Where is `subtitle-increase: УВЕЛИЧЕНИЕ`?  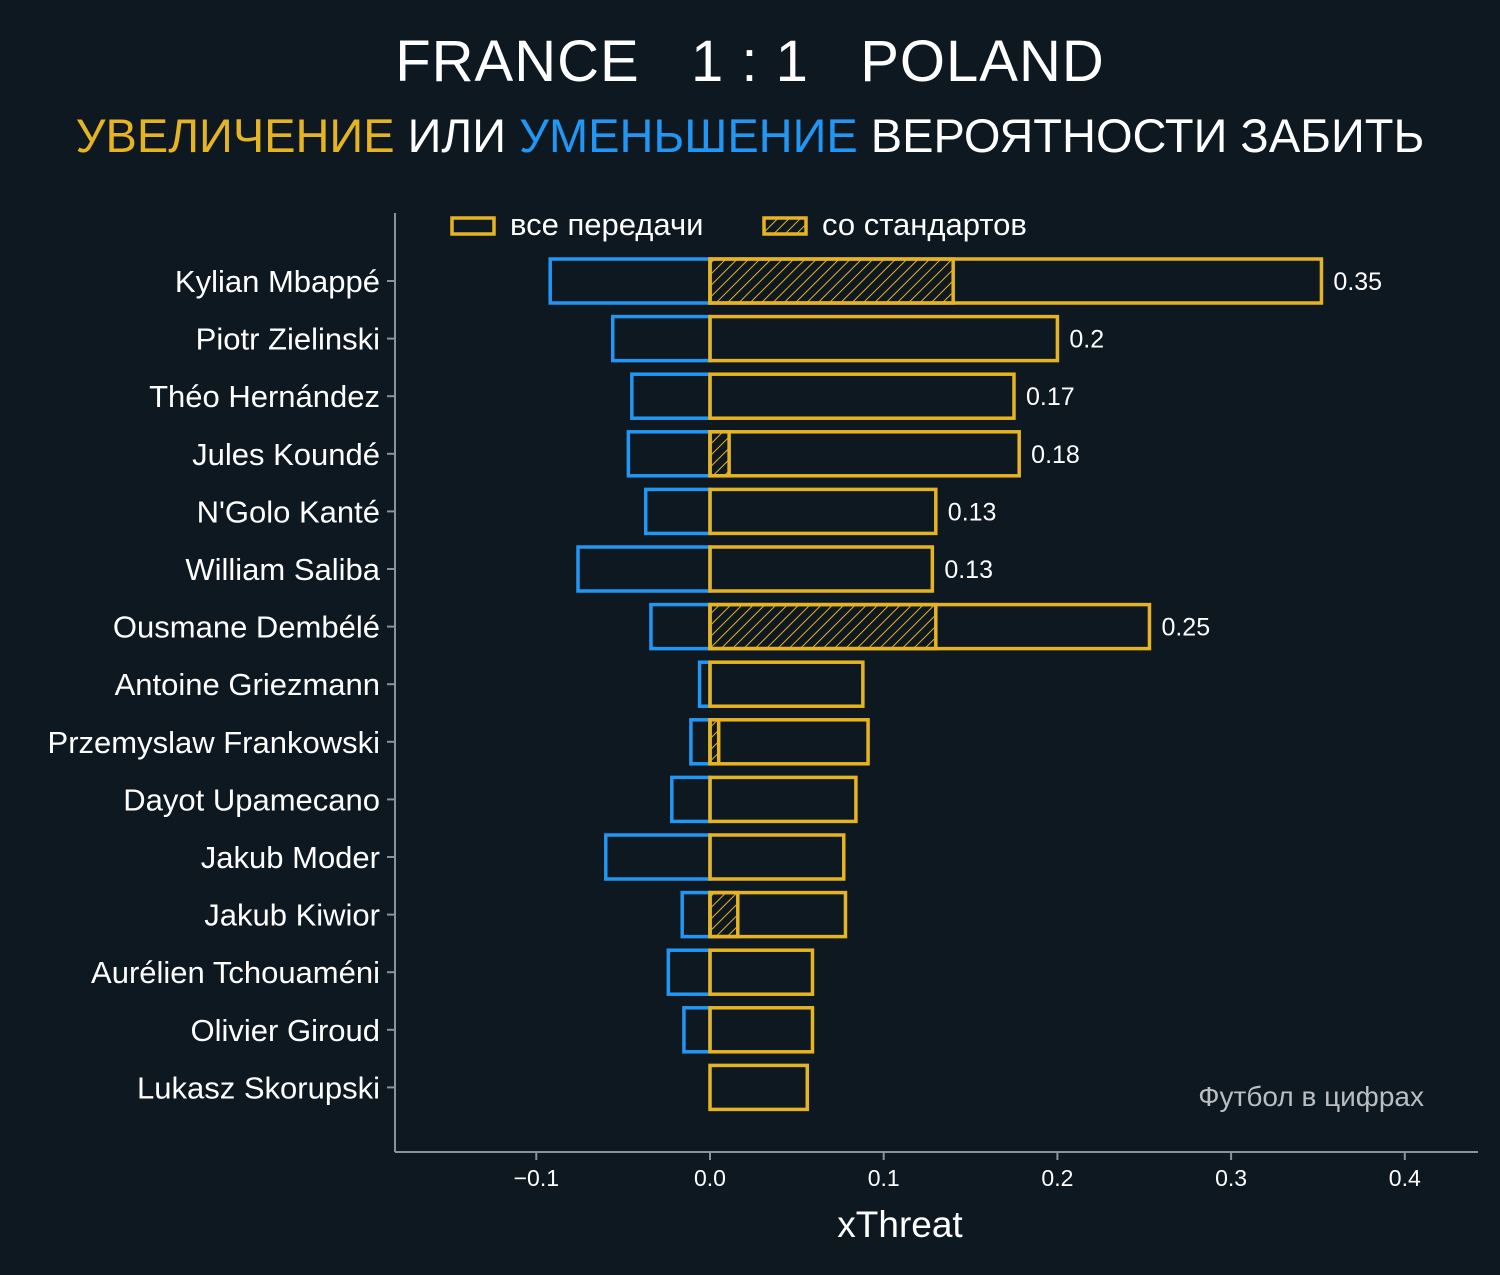 subtitle-increase: УВЕЛИЧЕНИЕ is located at coordinates (235, 135).